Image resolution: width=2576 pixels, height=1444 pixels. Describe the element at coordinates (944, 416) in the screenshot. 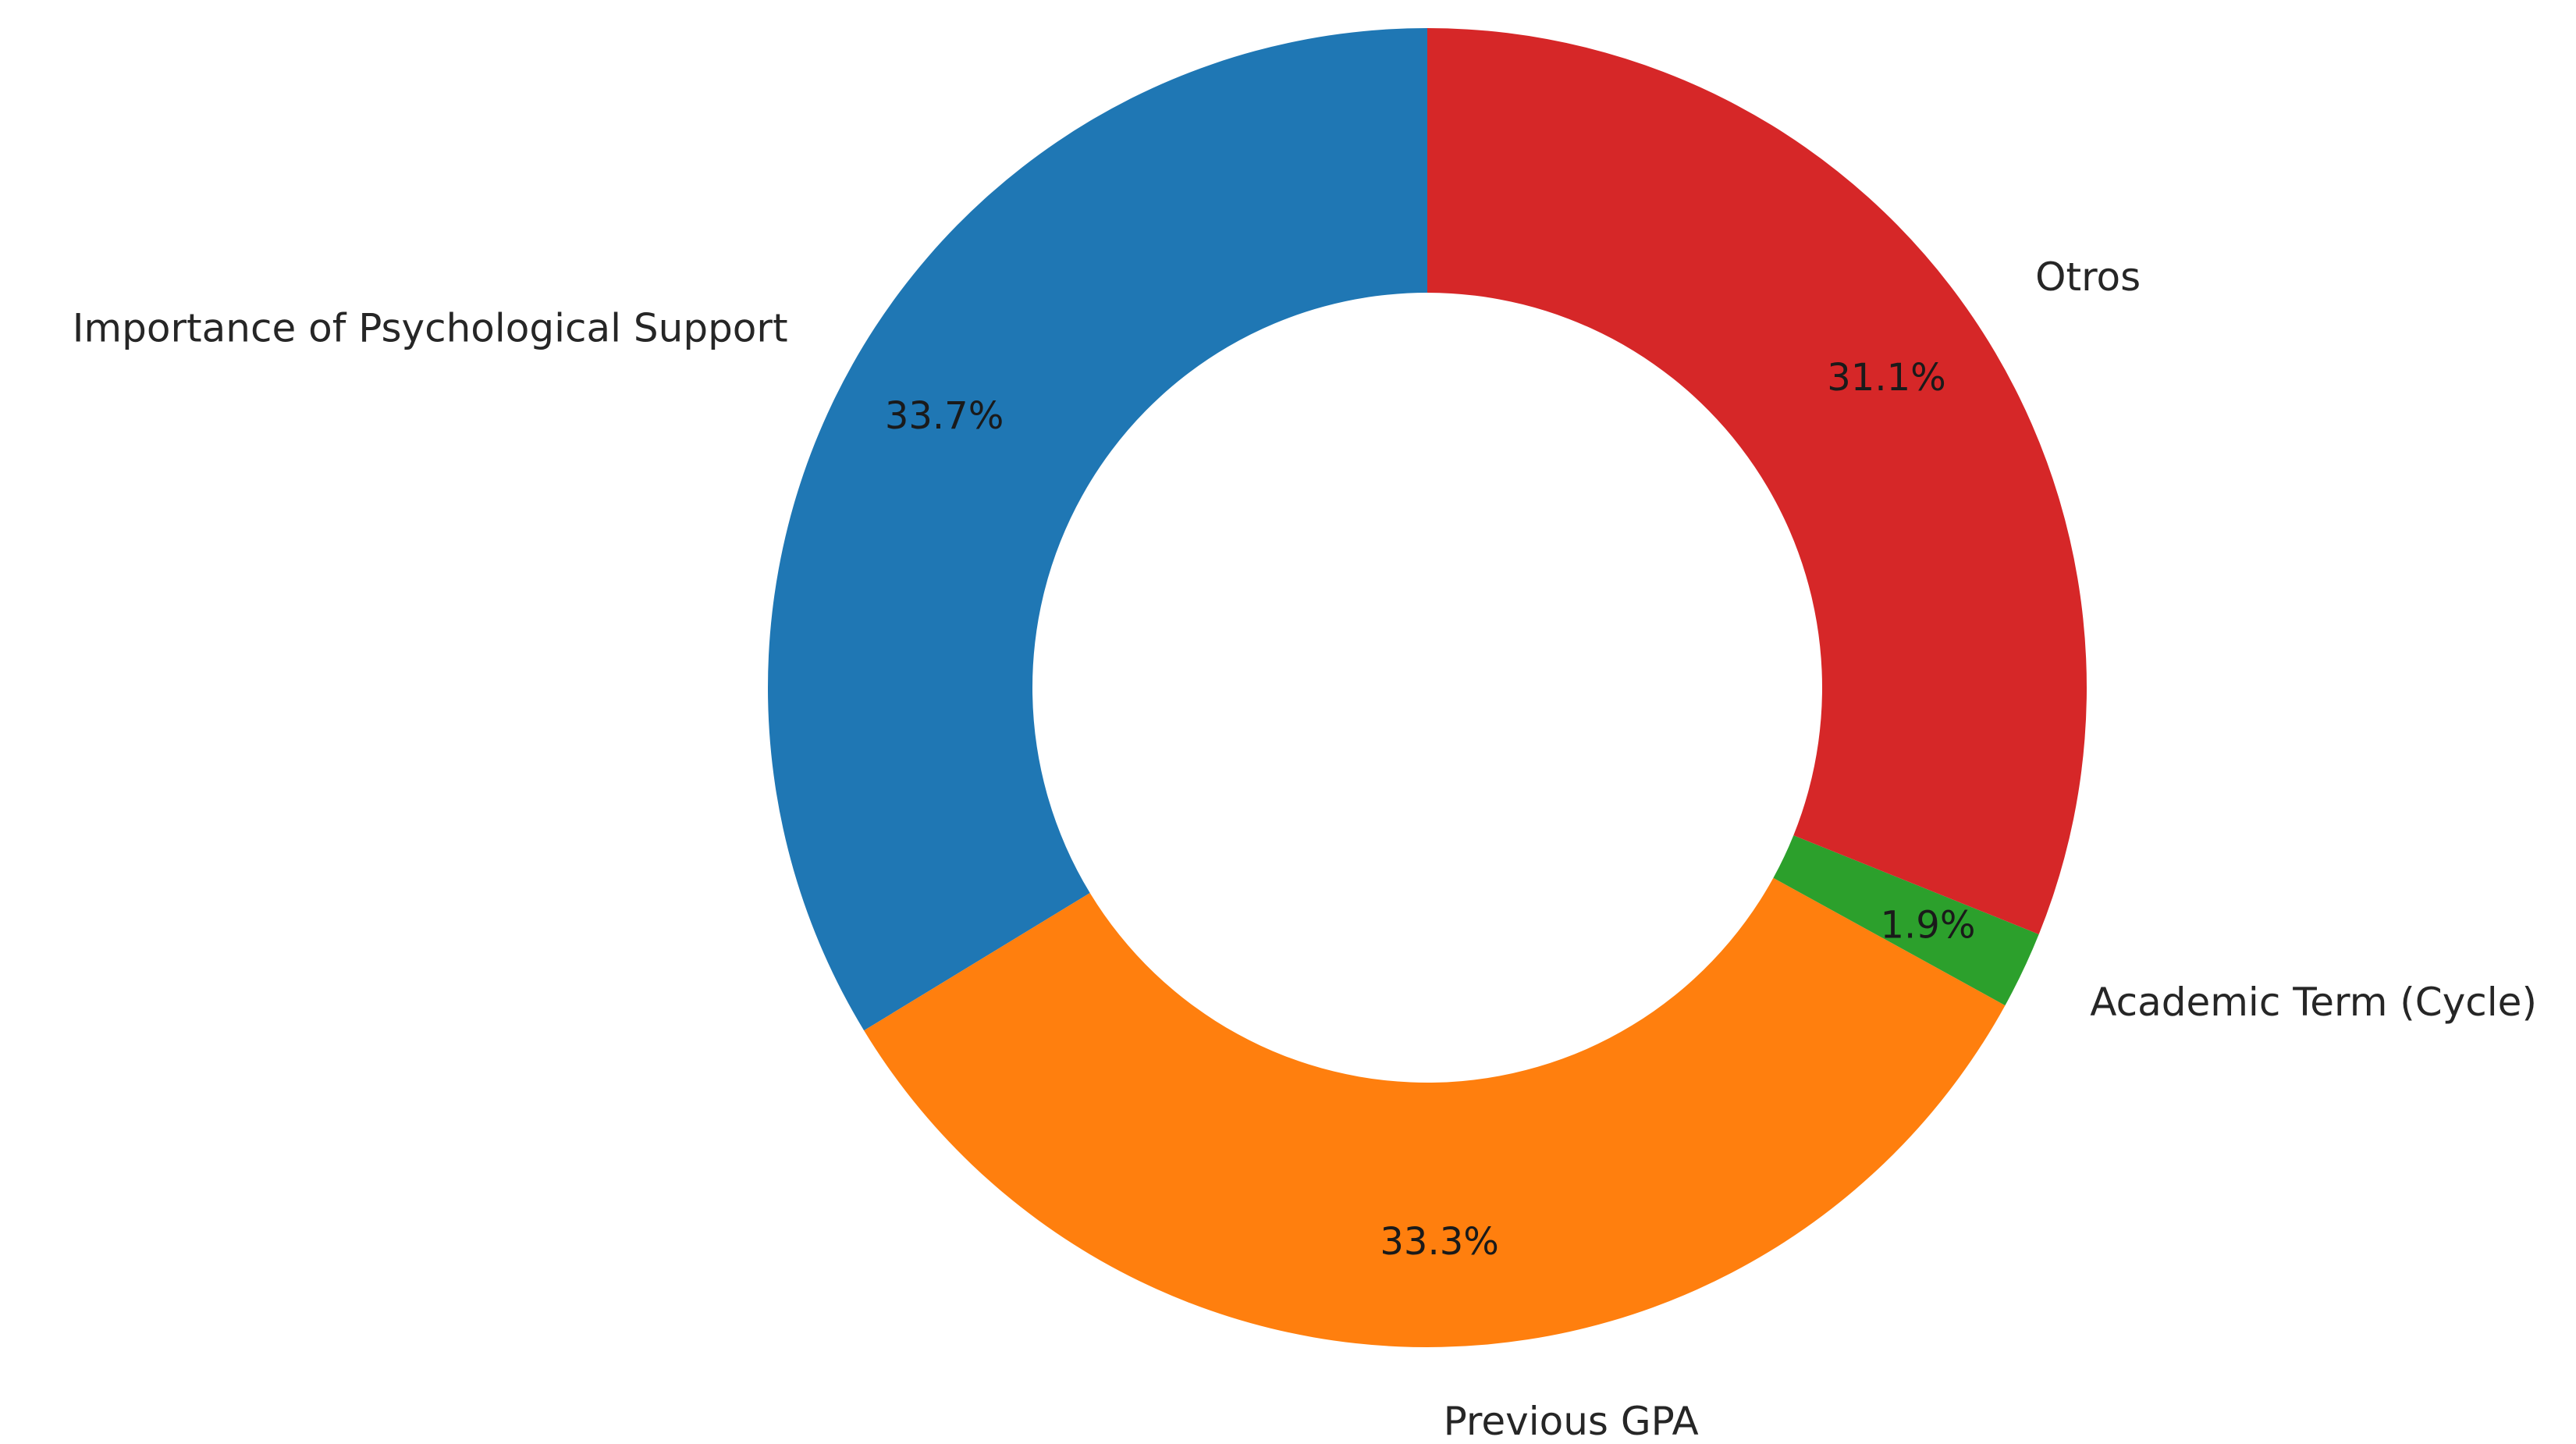

I see `pct-label-importance-of-psychological-support: 33.7%` at that location.